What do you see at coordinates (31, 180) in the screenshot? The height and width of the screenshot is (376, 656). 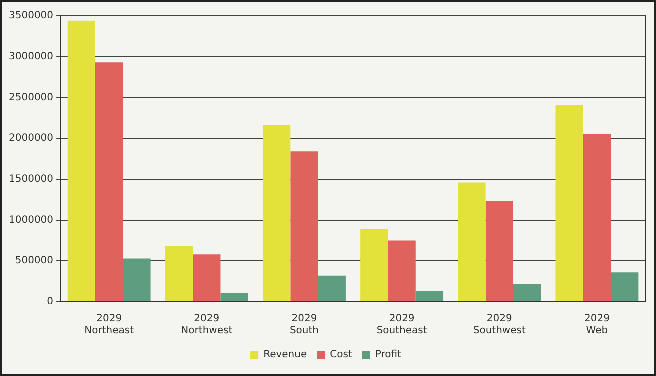 I see `y-tick-label: 1500000` at bounding box center [31, 180].